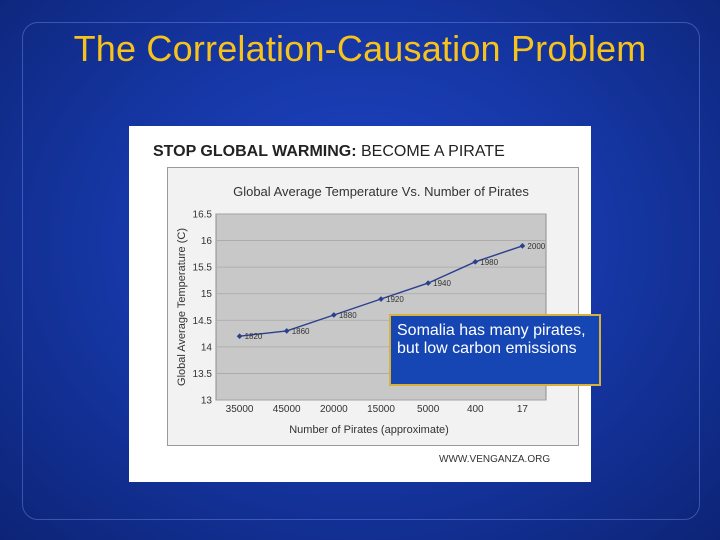 Image resolution: width=720 pixels, height=540 pixels. What do you see at coordinates (207, 401) in the screenshot?
I see `y-tick-label: 13` at bounding box center [207, 401].